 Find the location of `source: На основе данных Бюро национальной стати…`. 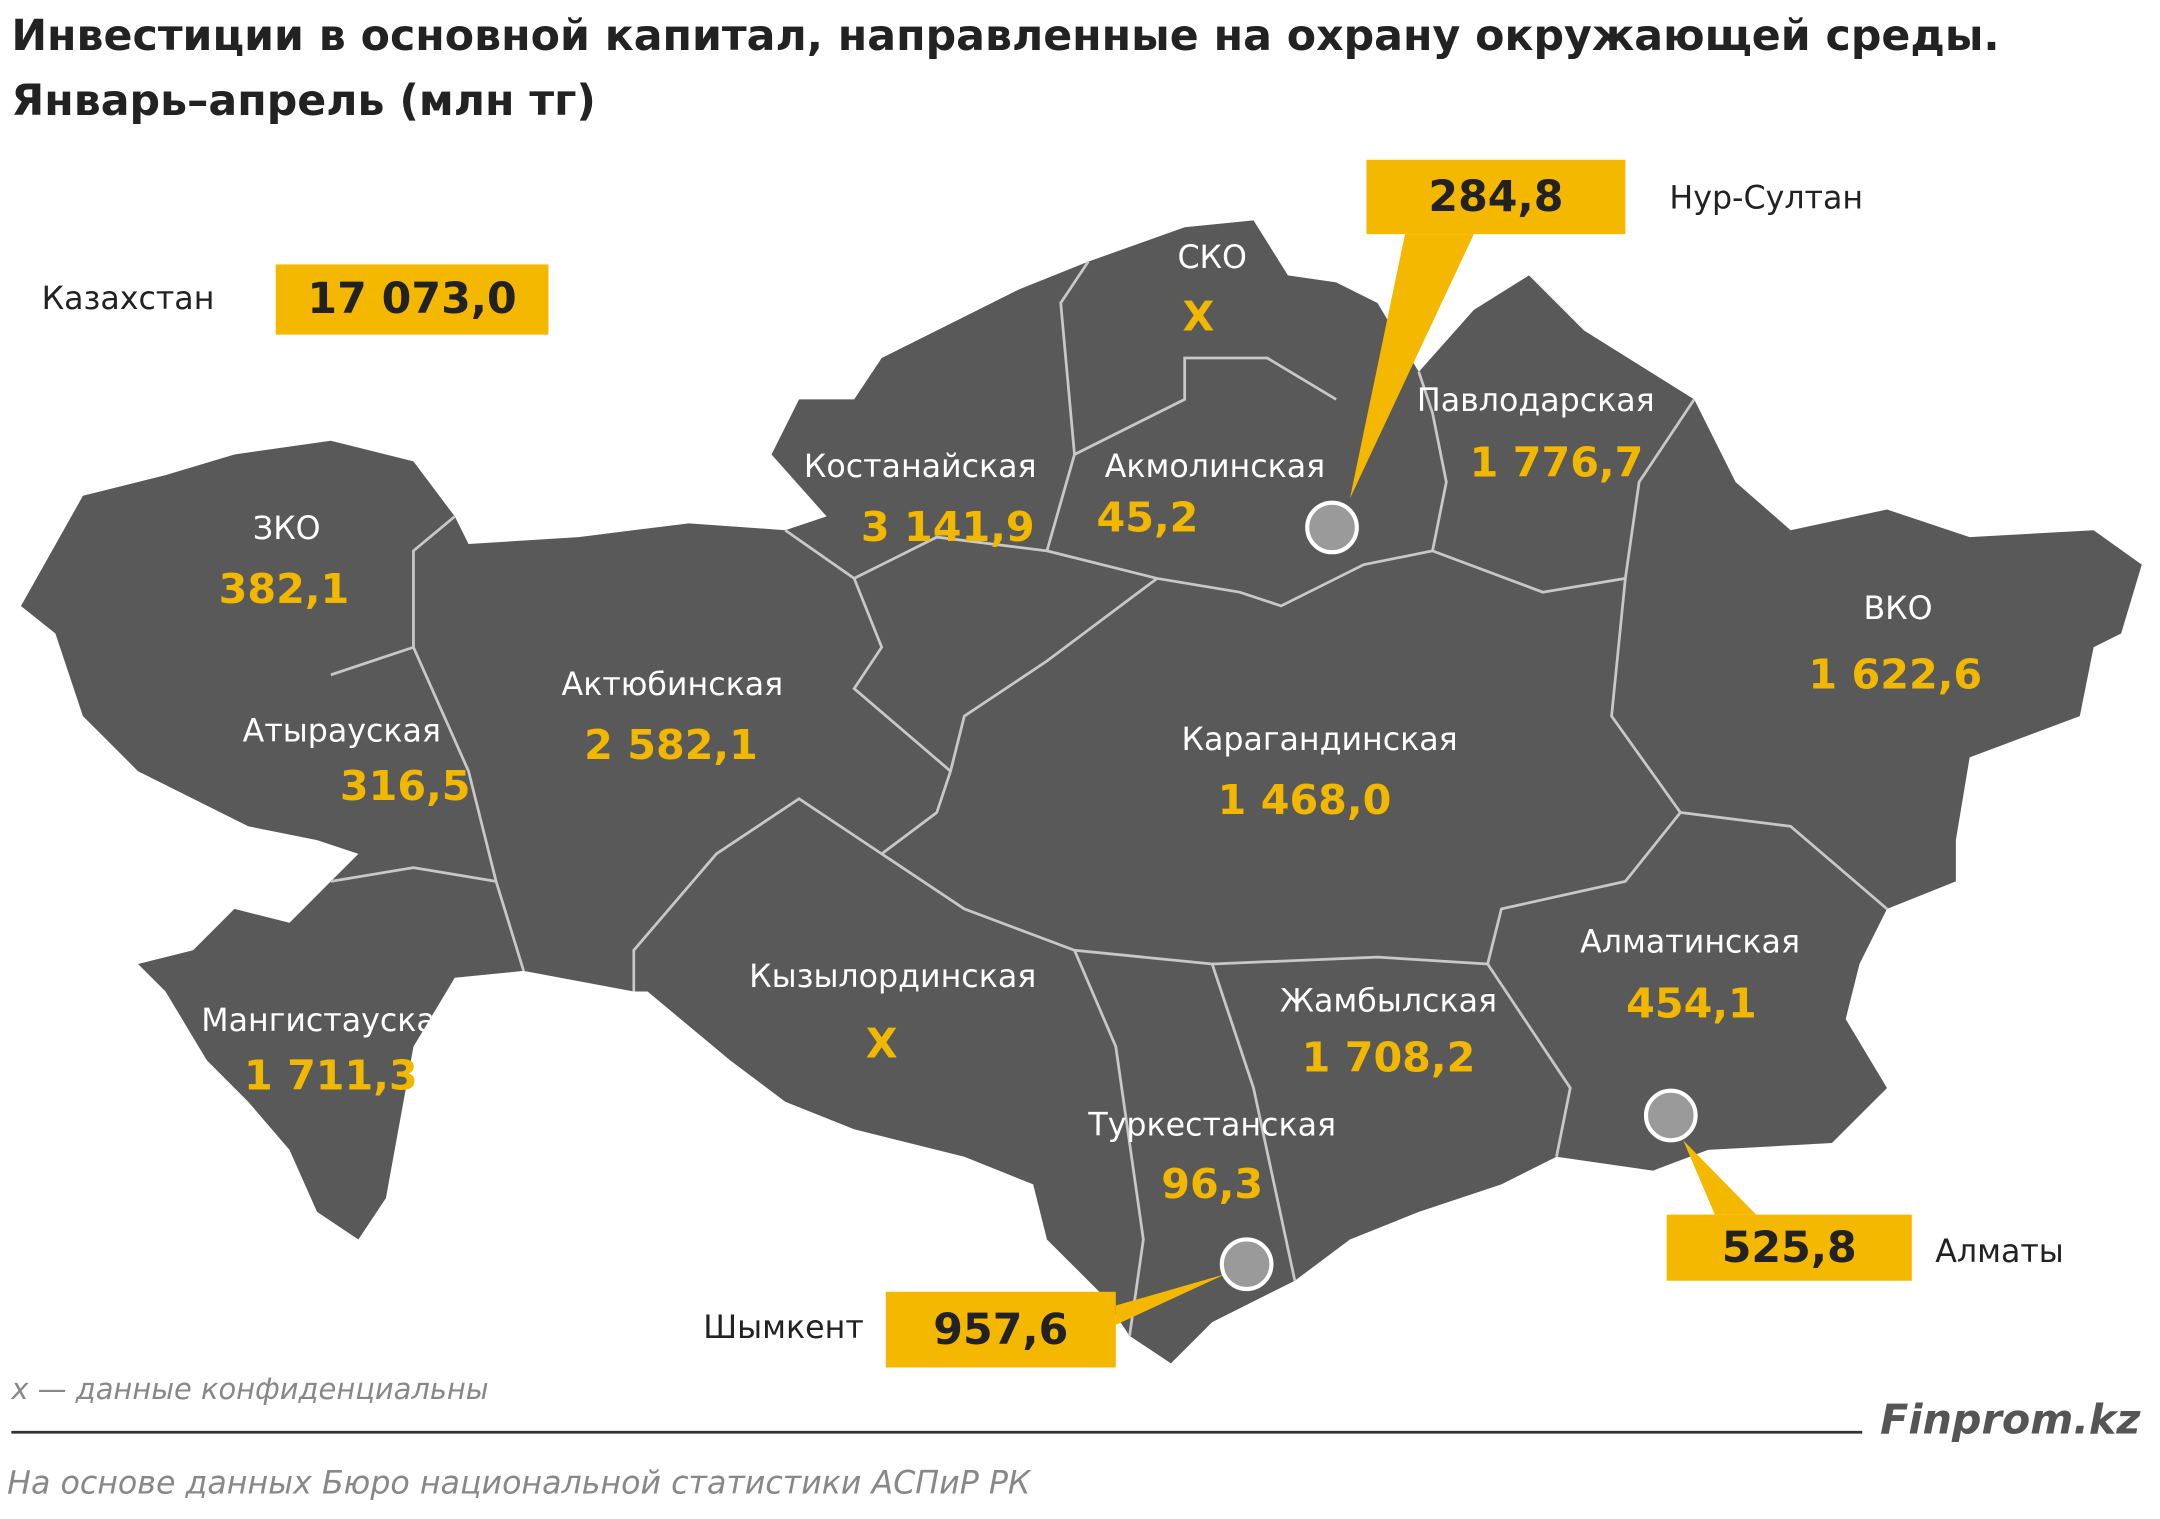

source: На основе данных Бюро национальной стати… is located at coordinates (519, 1484).